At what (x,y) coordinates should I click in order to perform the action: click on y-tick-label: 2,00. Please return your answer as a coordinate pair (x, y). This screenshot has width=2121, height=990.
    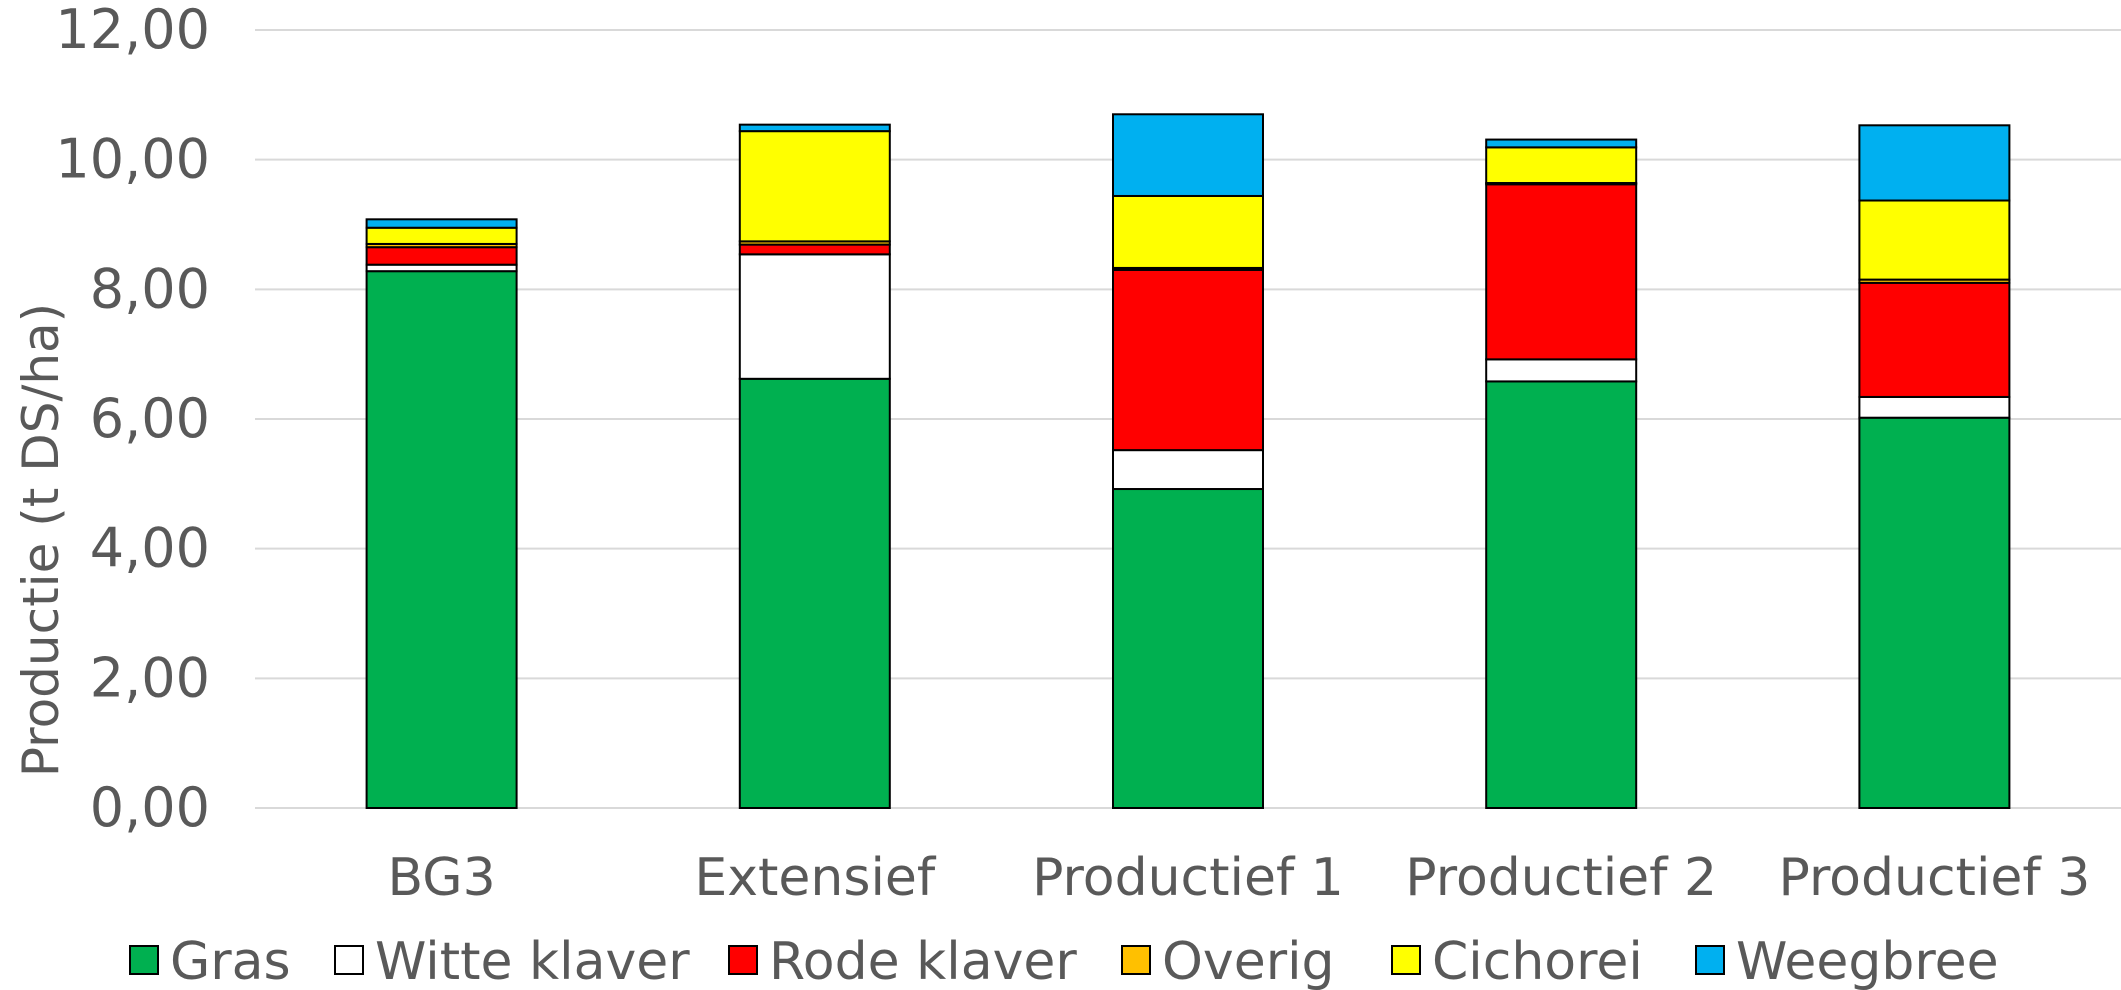
    Looking at the image, I should click on (150, 677).